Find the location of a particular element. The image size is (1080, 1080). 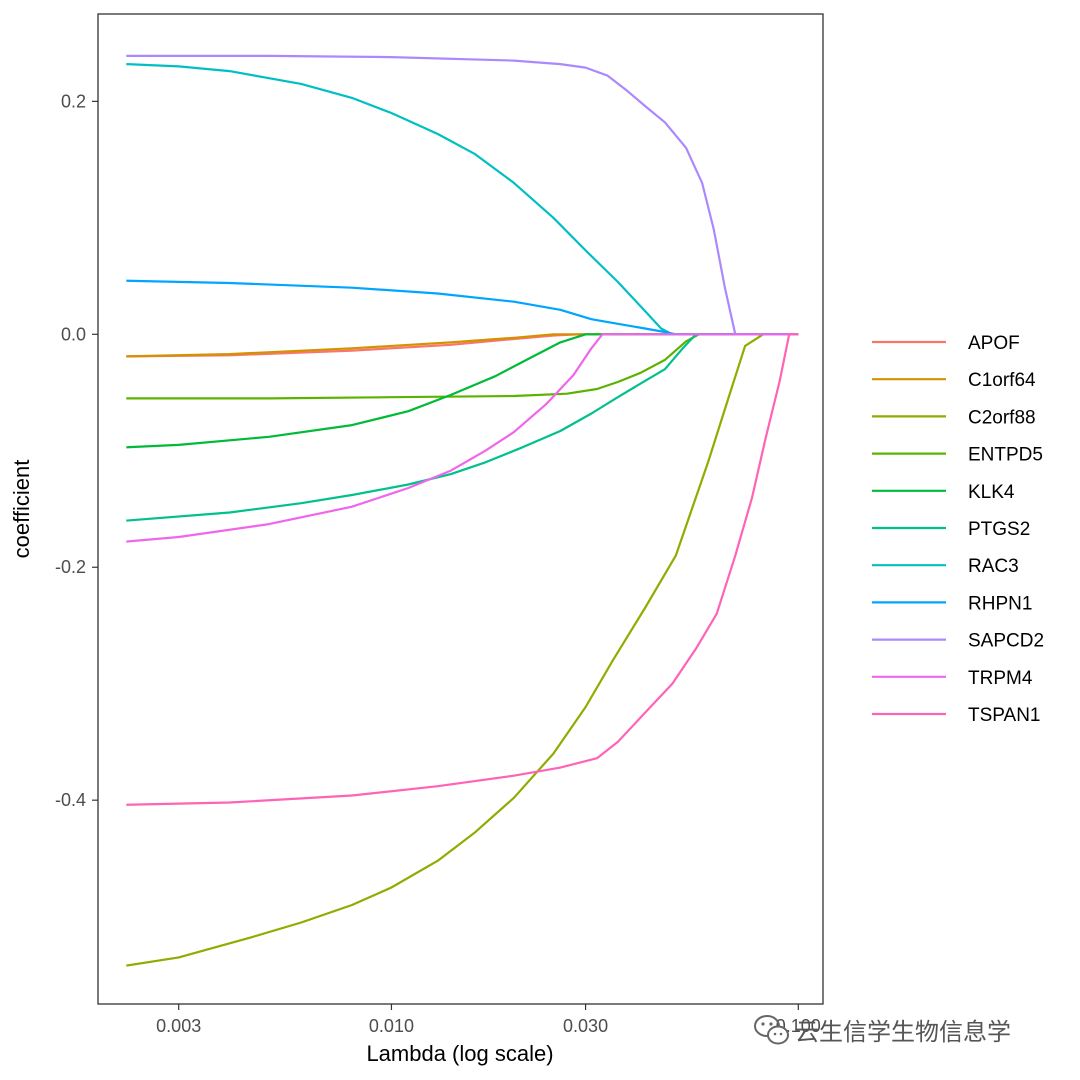

y-axis-title: coefficient is located at coordinates (21, 509).